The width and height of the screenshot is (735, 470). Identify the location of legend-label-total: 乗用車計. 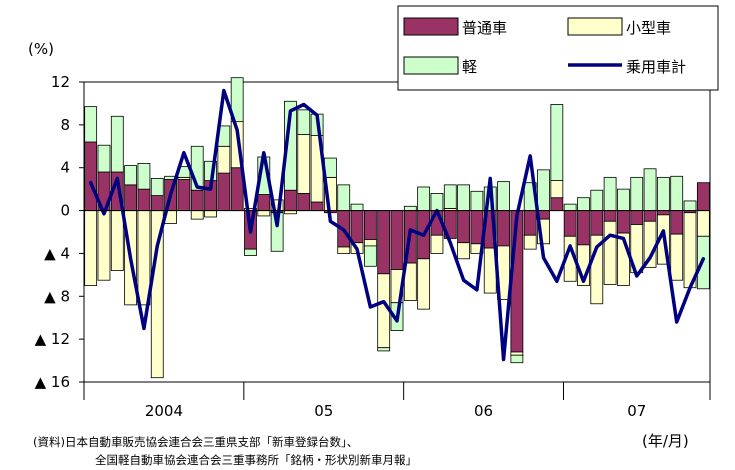
(656, 67).